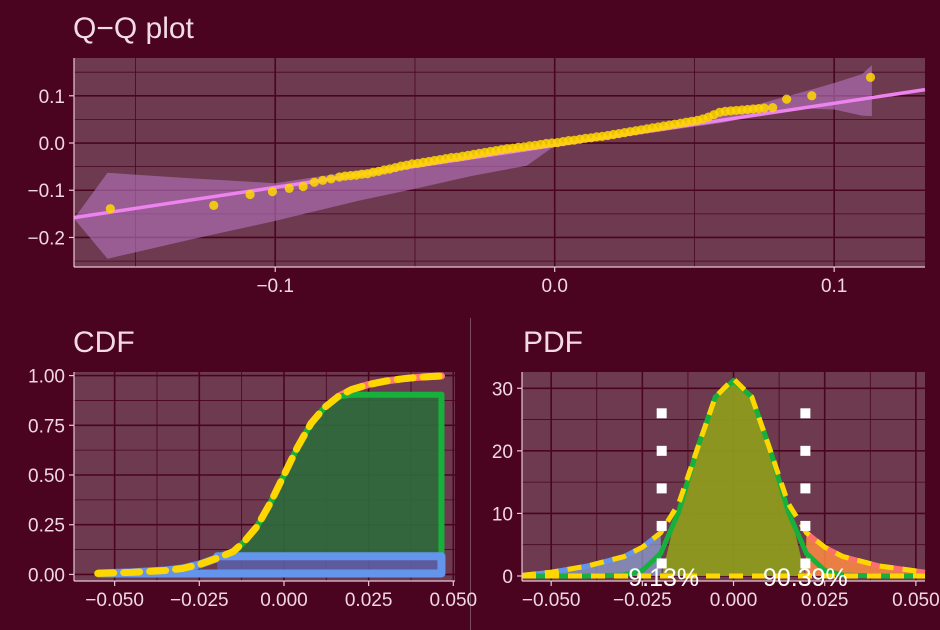 This screenshot has width=940, height=630. Describe the element at coordinates (46, 191) in the screenshot. I see `y-tick-label: −0.1` at that location.